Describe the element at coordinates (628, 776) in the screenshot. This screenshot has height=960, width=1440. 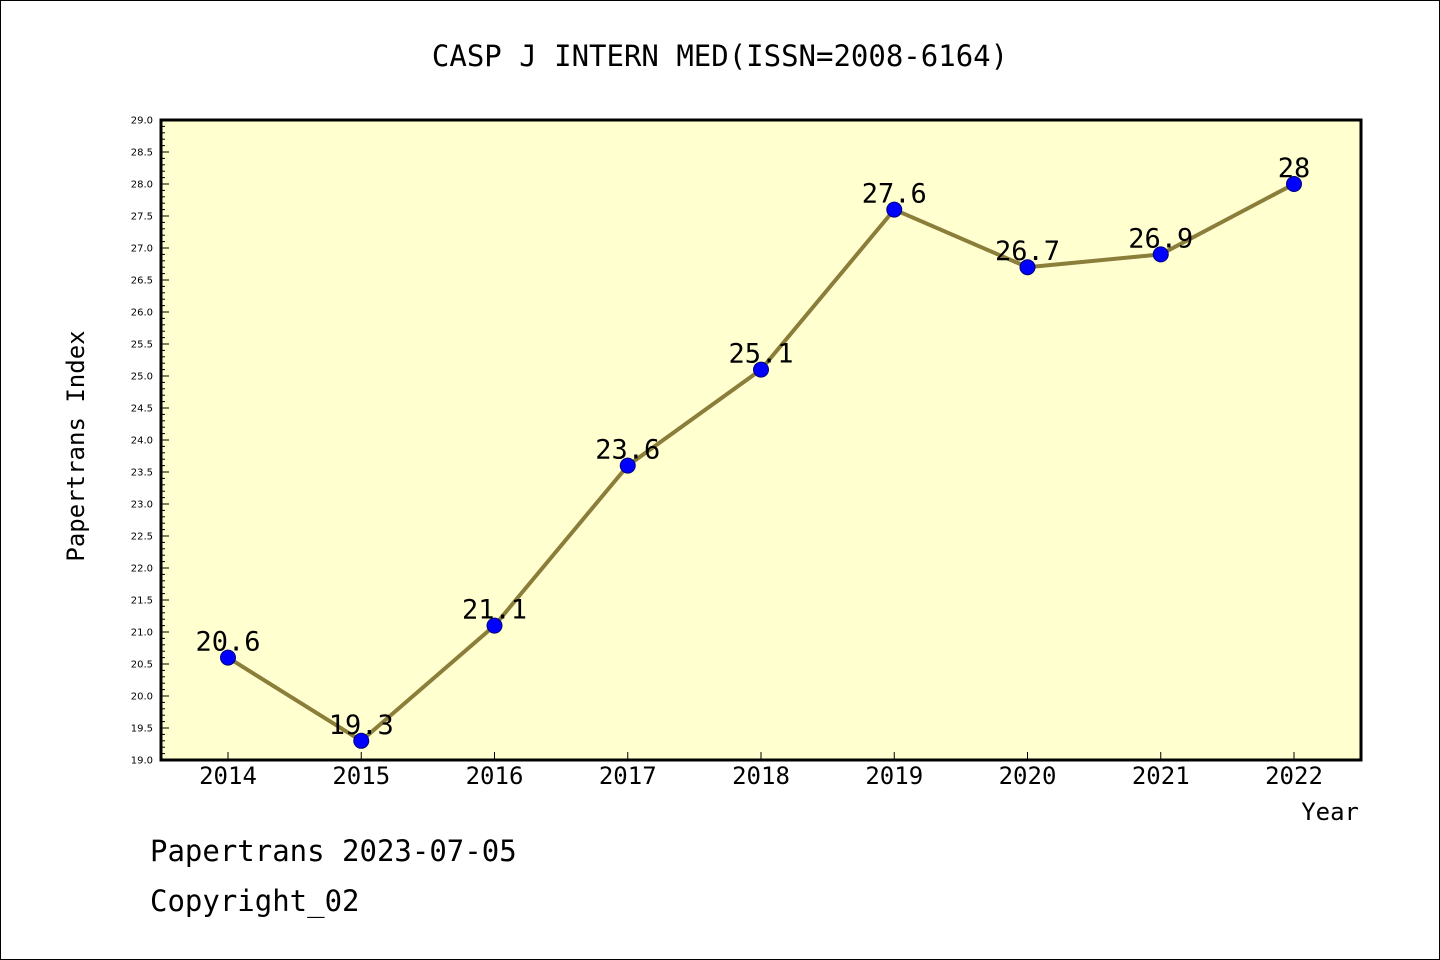
I see `x-tick-label: 2017` at that location.